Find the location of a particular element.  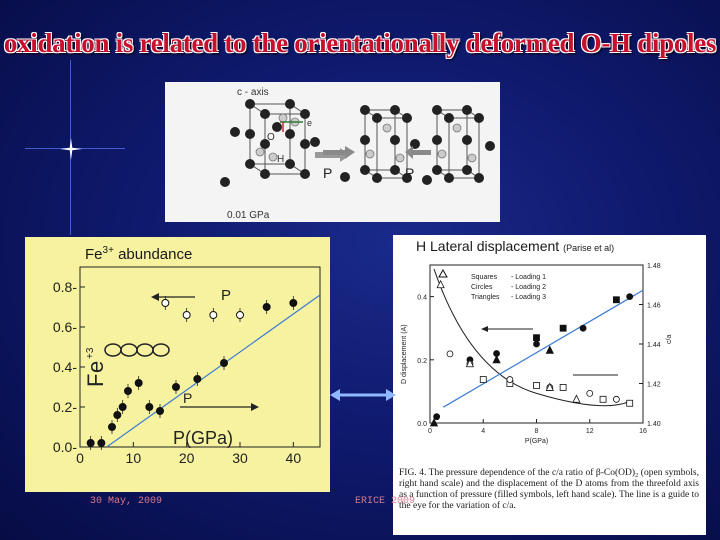

x-tick-label: 16 is located at coordinates (643, 431).